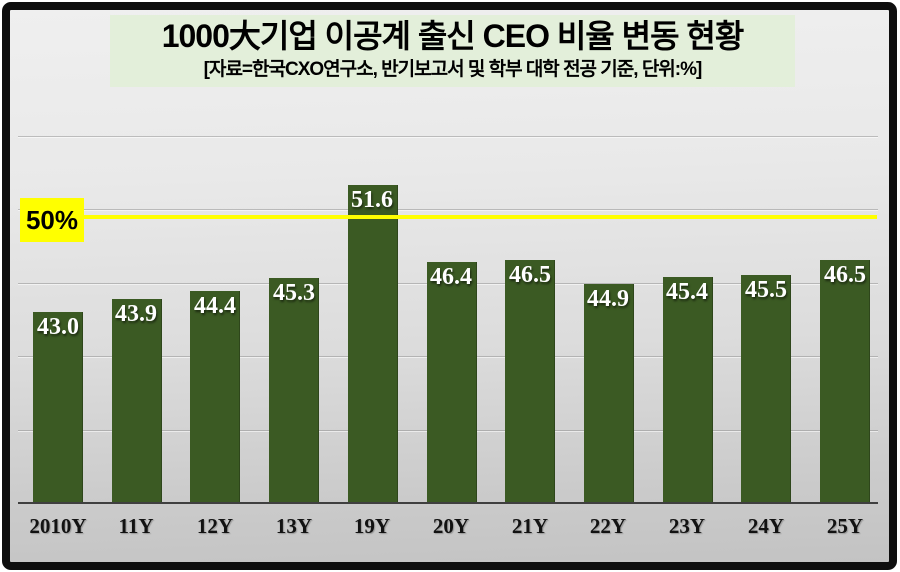 The height and width of the screenshot is (572, 900). I want to click on x-axis-label: 12Y, so click(215, 526).